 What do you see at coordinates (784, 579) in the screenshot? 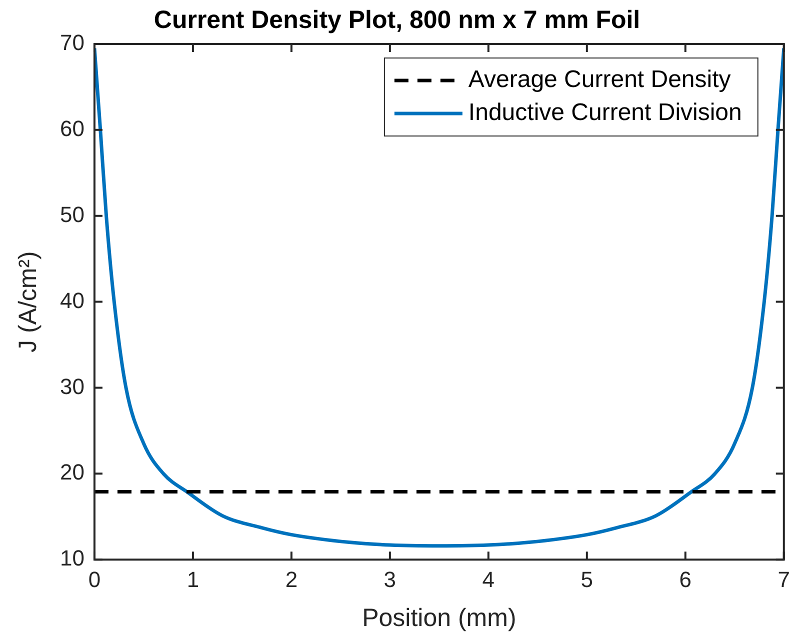
I see `x-tick-label: 7` at bounding box center [784, 579].